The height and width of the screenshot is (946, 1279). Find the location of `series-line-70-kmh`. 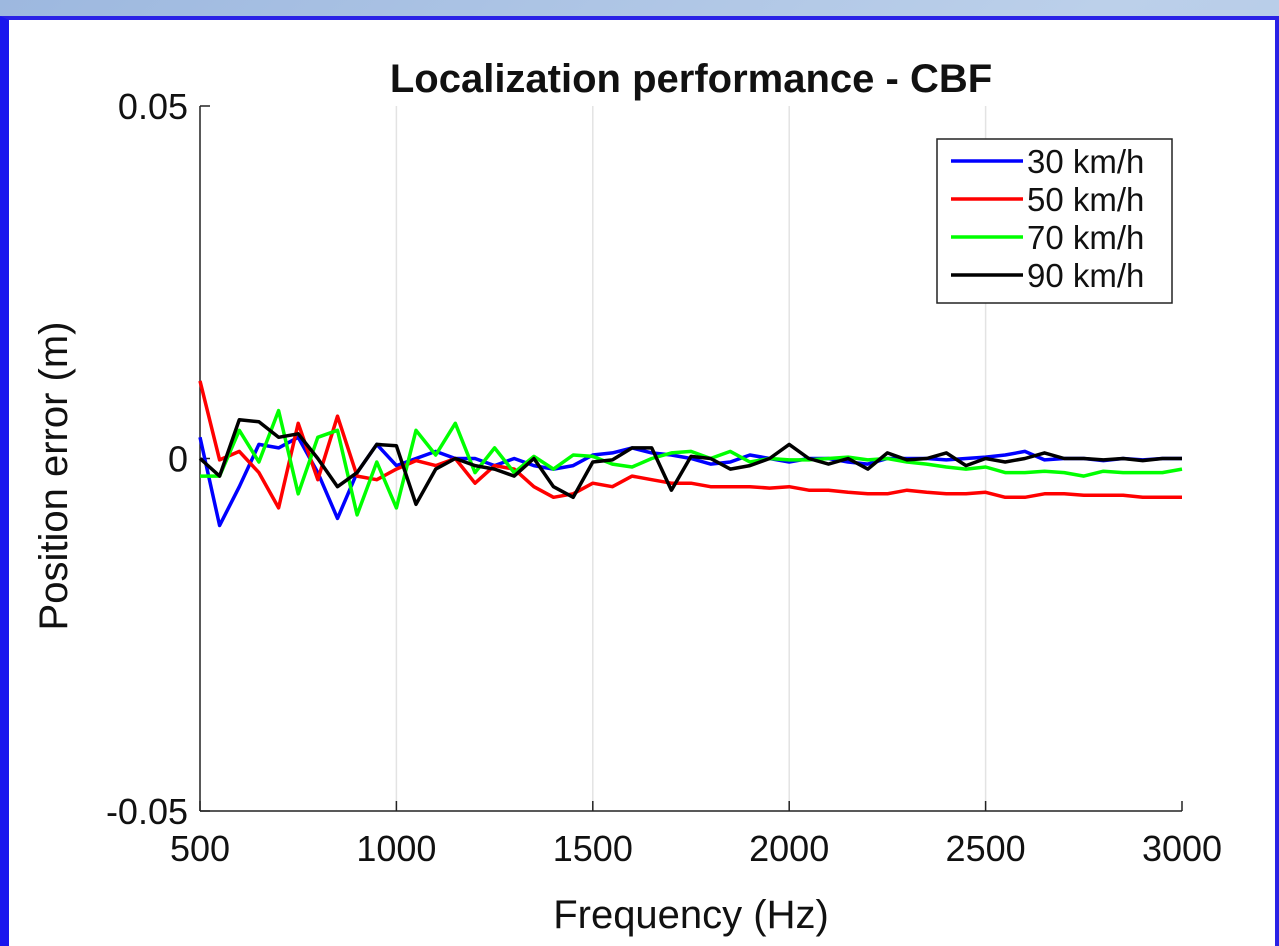

series-line-70-kmh is located at coordinates (691, 462).